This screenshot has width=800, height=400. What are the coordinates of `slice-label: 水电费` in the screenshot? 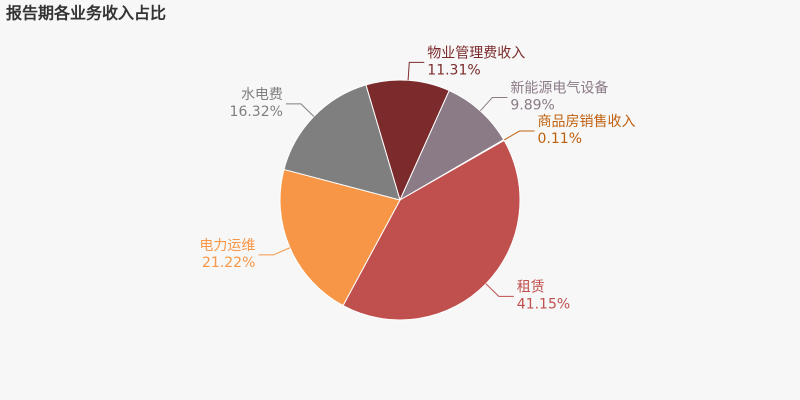 It's located at (262, 95).